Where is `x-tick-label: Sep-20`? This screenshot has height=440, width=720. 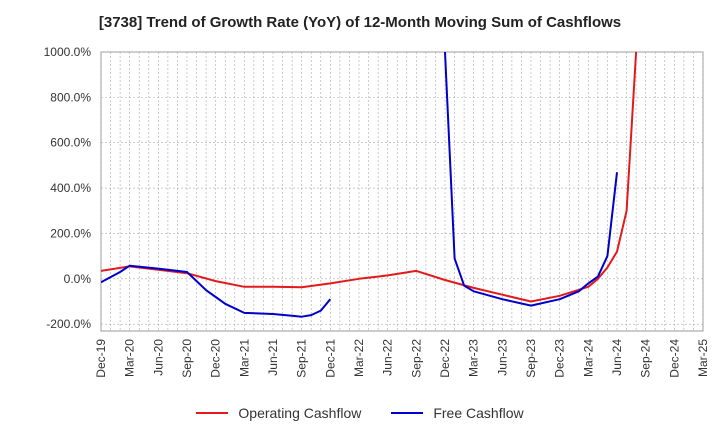 x-tick-label: Sep-20 is located at coordinates (187, 358).